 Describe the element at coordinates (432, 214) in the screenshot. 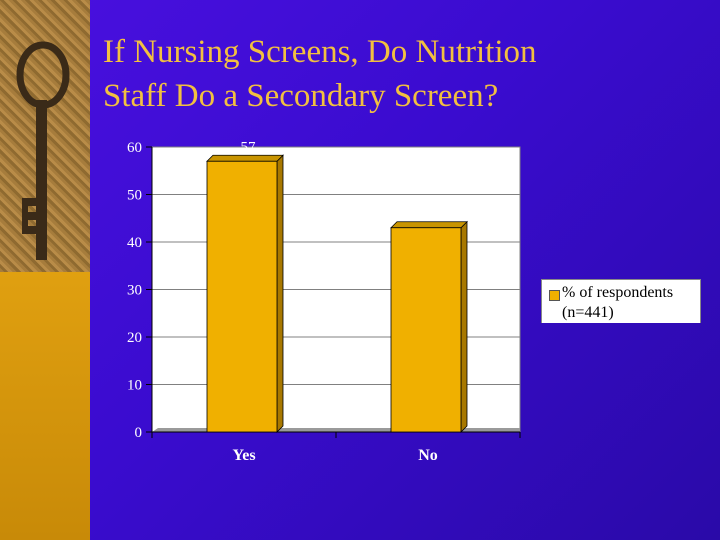

I see `data-label: 43` at that location.